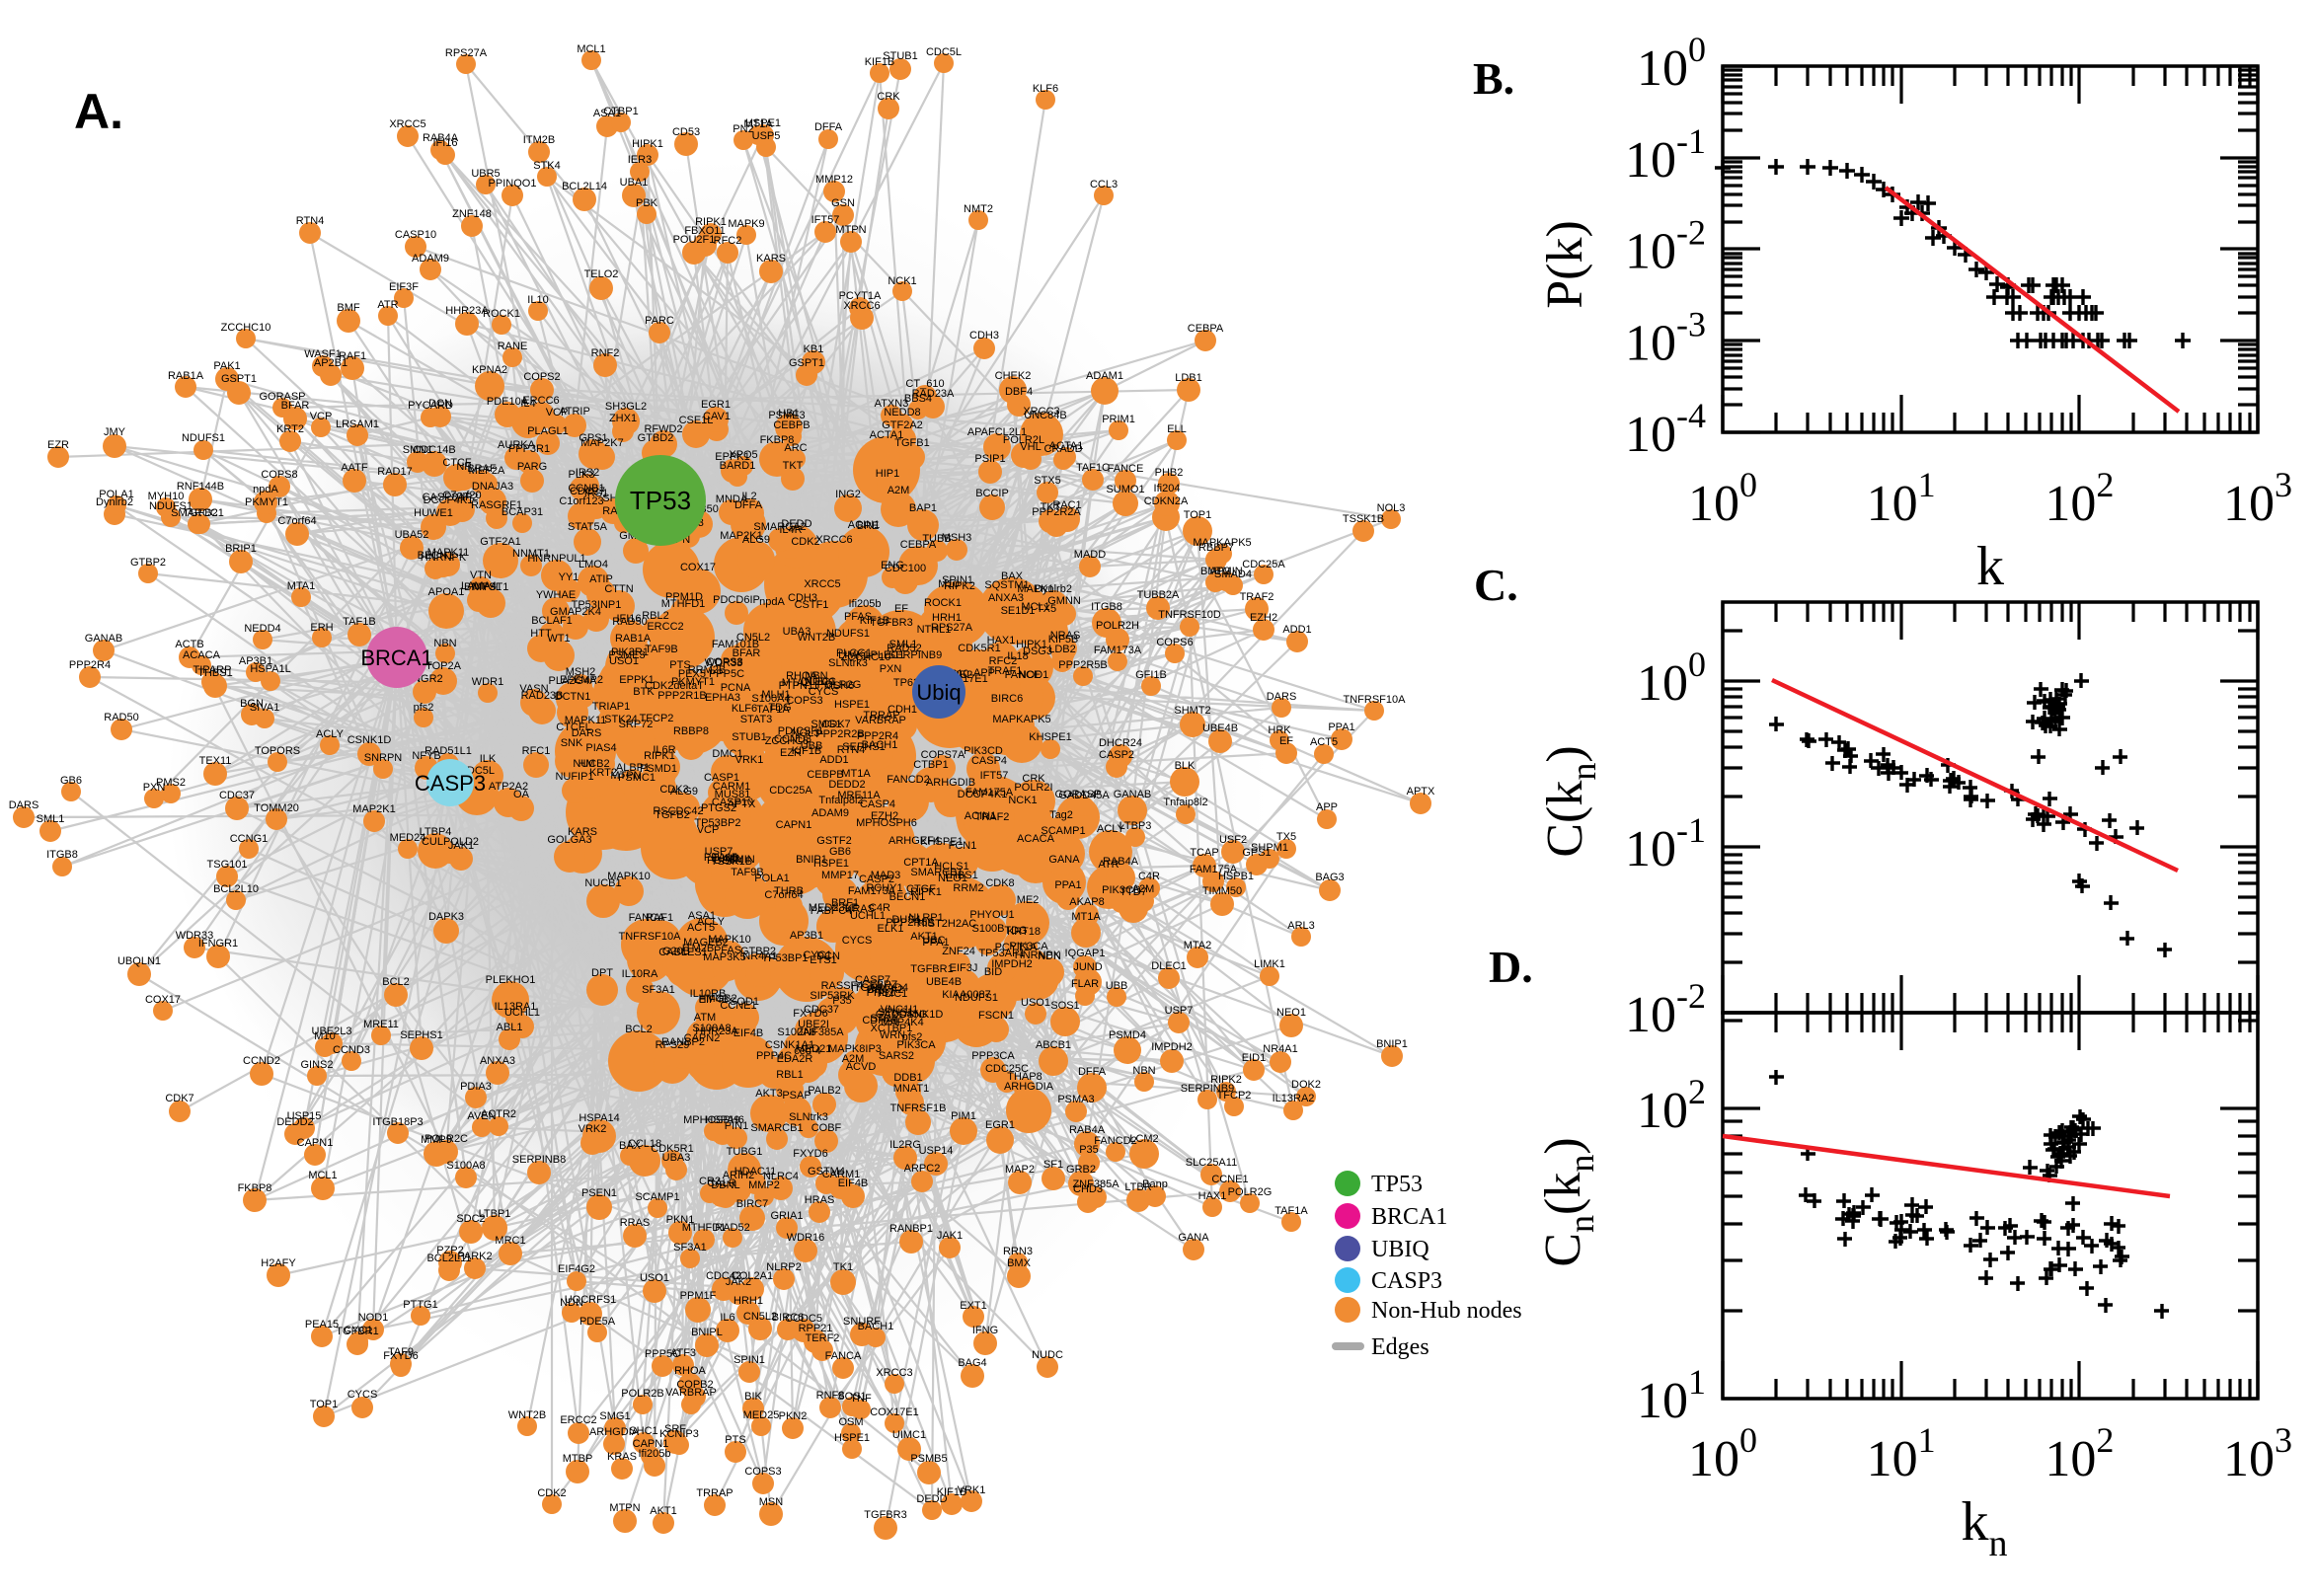 This screenshot has width=2316, height=1596. What do you see at coordinates (902, 1015) in the screenshot?
I see `svg-text: GADD45G` at bounding box center [902, 1015].